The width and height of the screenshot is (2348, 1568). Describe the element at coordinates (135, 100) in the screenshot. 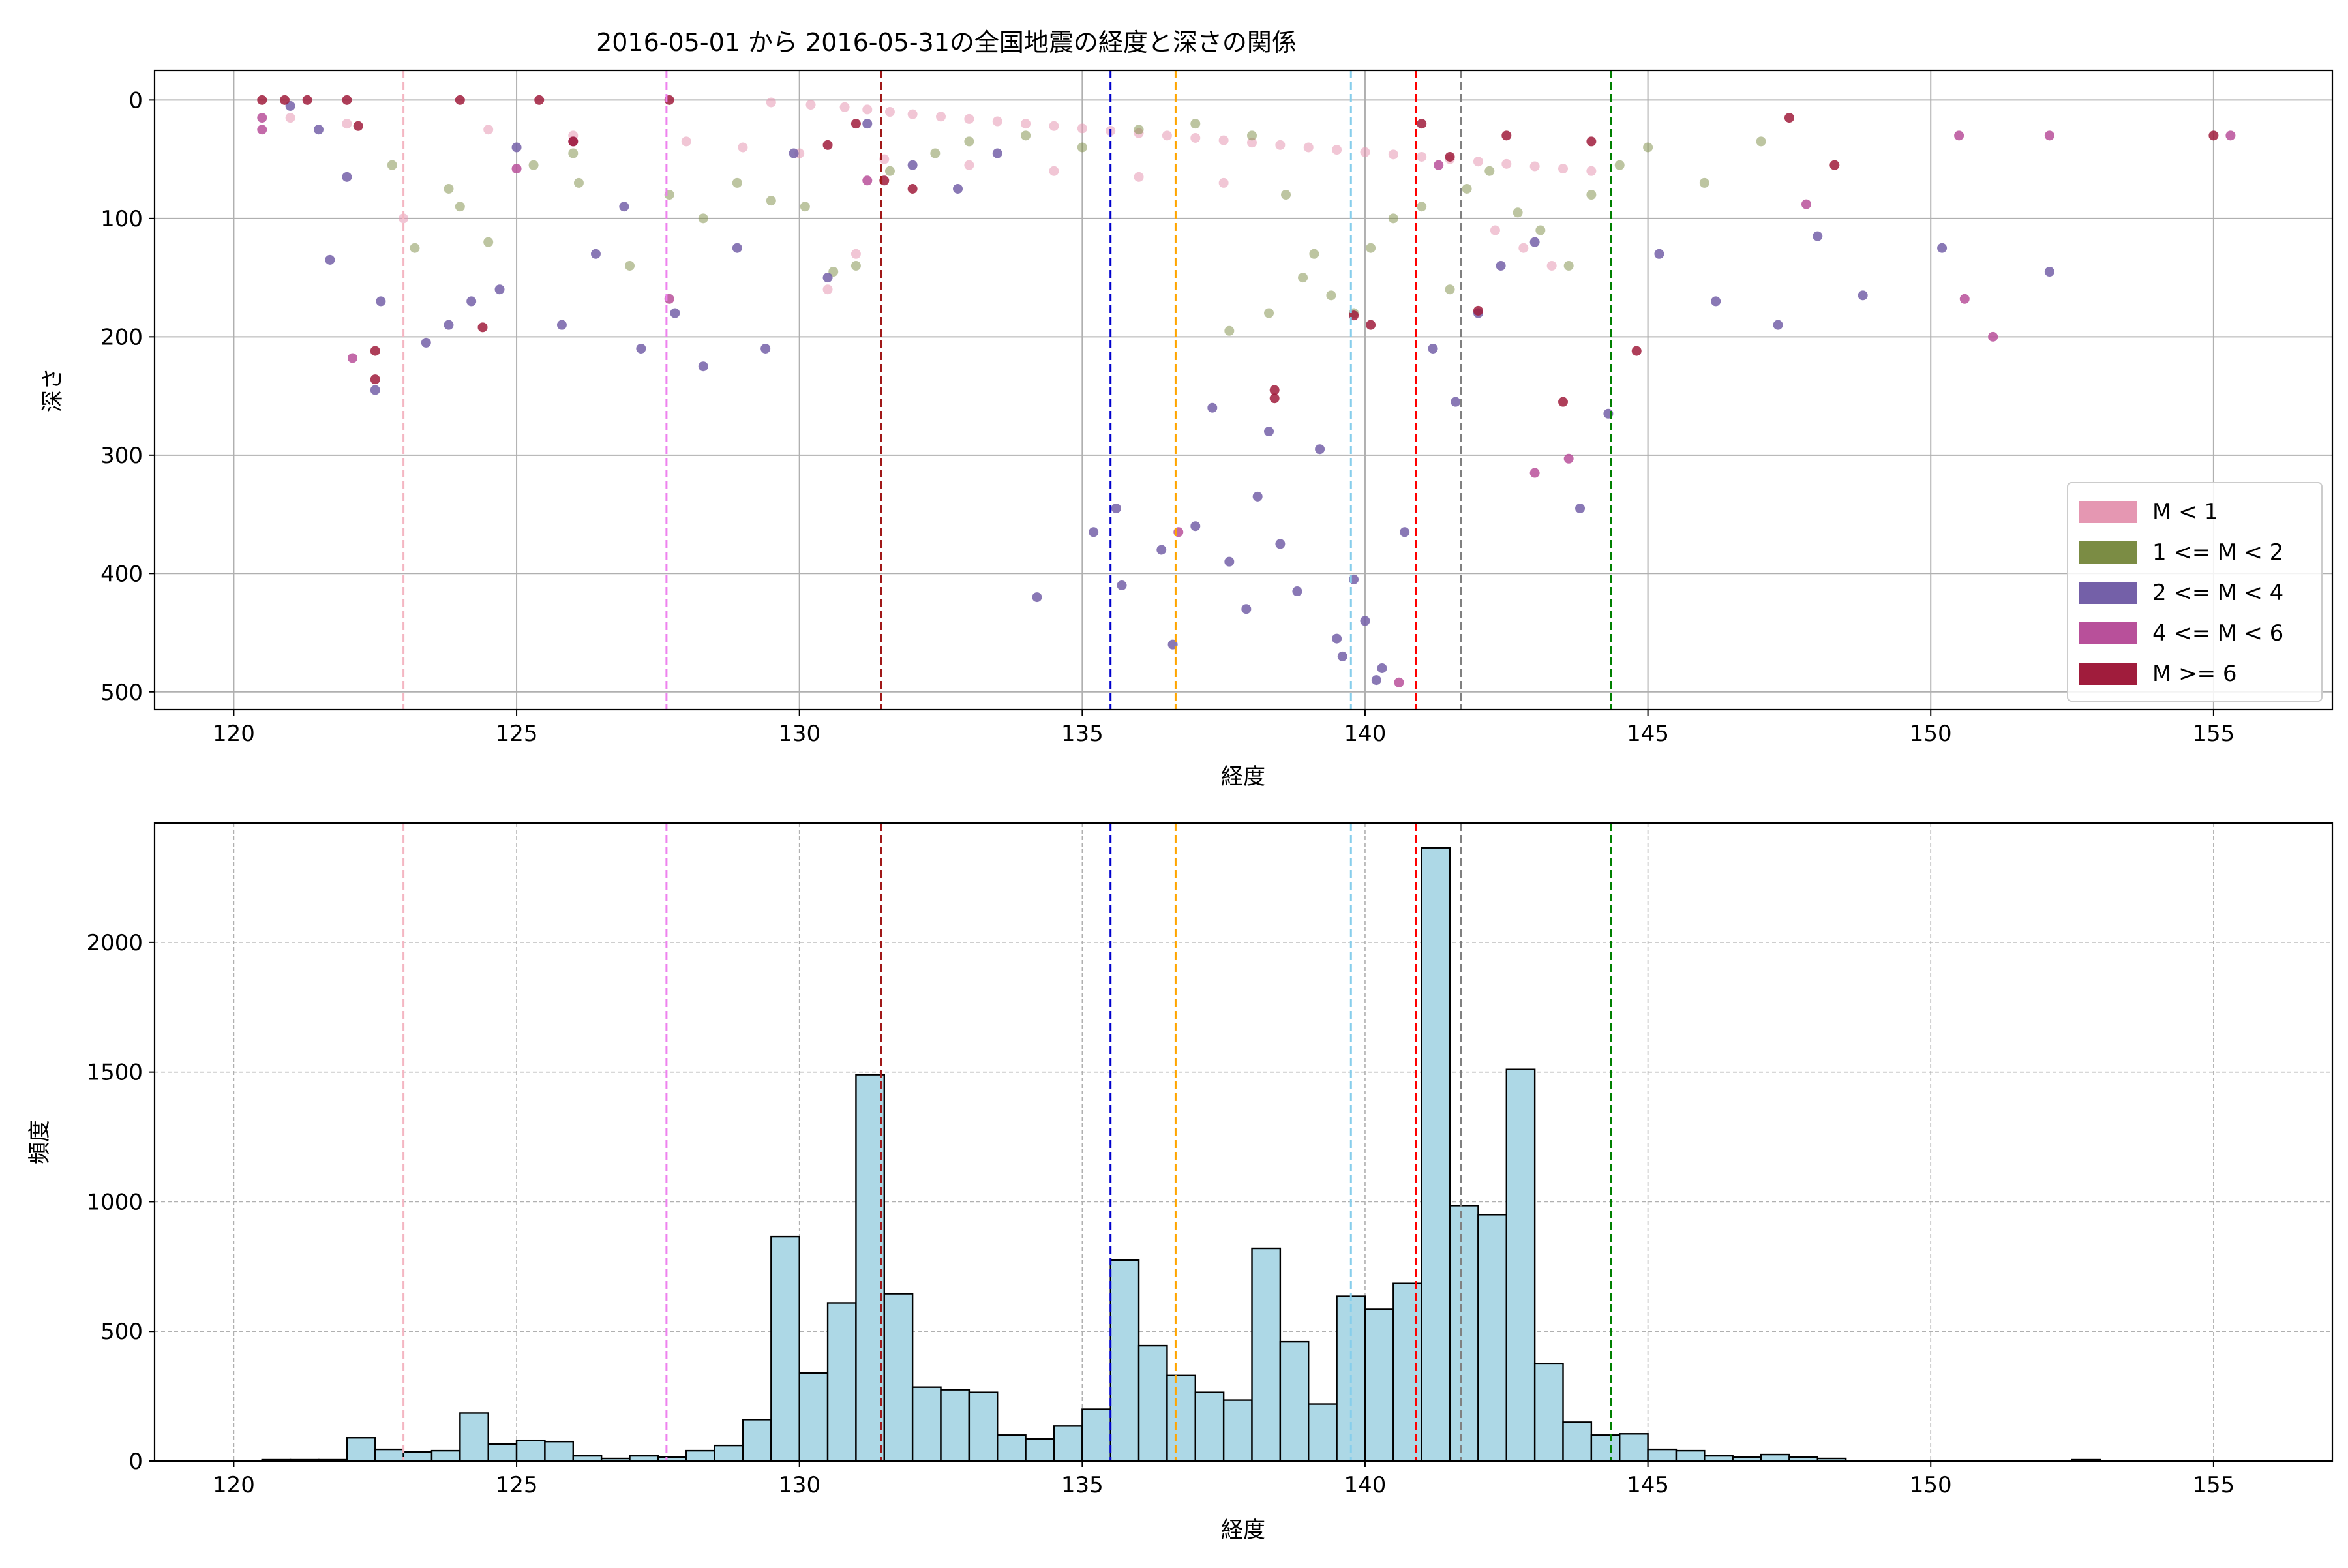

I see `scatter-y-tick-label: 0` at that location.